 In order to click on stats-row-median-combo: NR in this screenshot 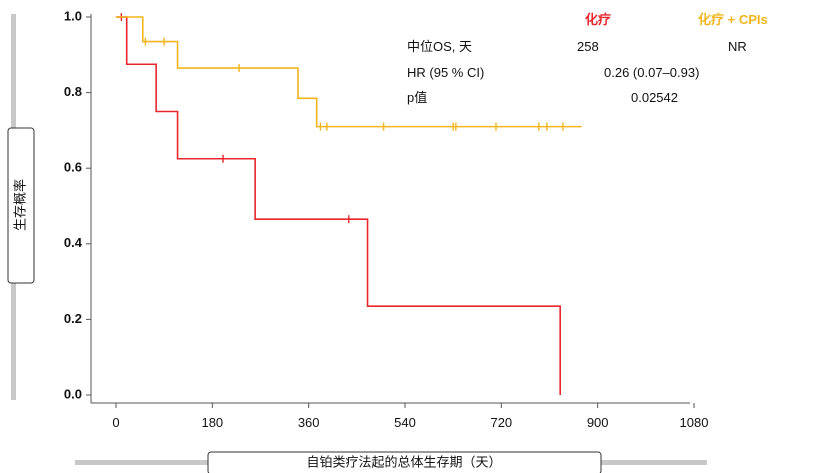, I will do `click(737, 46)`.